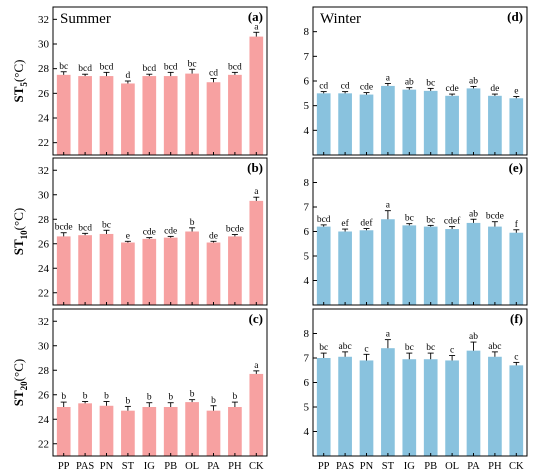  Describe the element at coordinates (473, 466) in the screenshot. I see `x-tick-label: PA` at that location.